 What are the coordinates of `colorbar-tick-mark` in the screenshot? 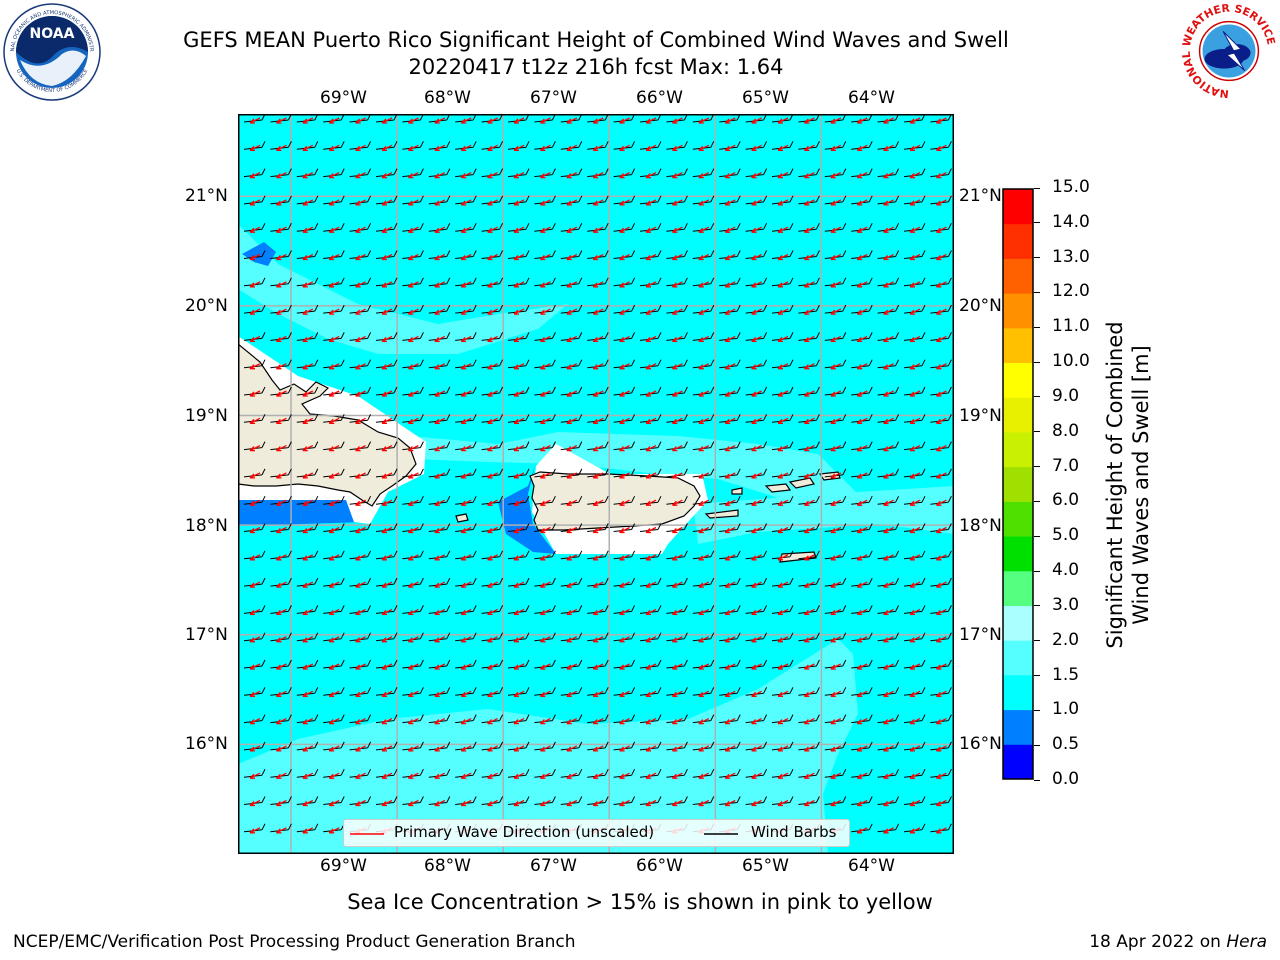 It's located at (1037, 780).